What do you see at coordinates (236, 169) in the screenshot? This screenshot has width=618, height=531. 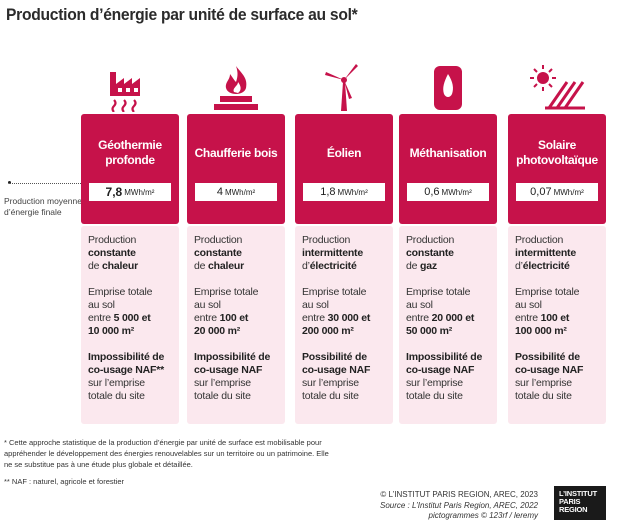 I see `source-card: Chaufferie bois` at bounding box center [236, 169].